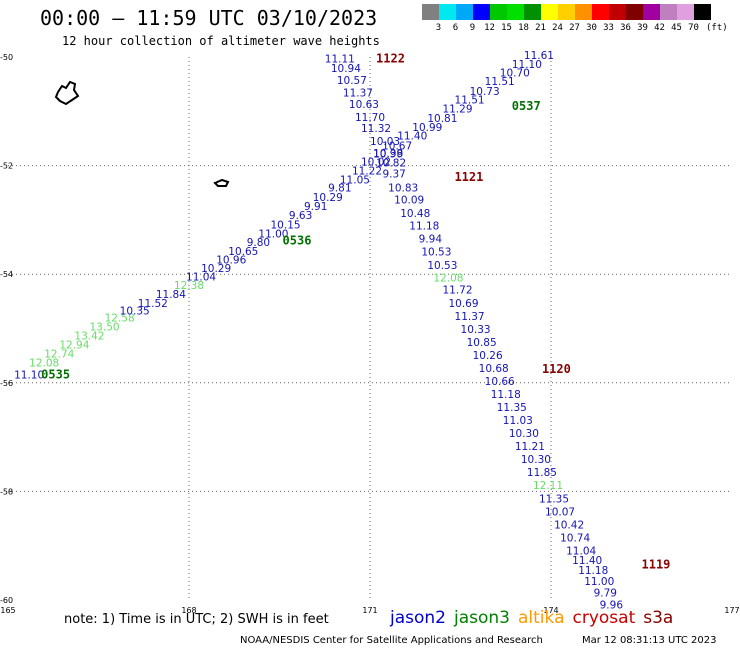 The image size is (740, 650). I want to click on pass-time-label: 1120, so click(556, 369).